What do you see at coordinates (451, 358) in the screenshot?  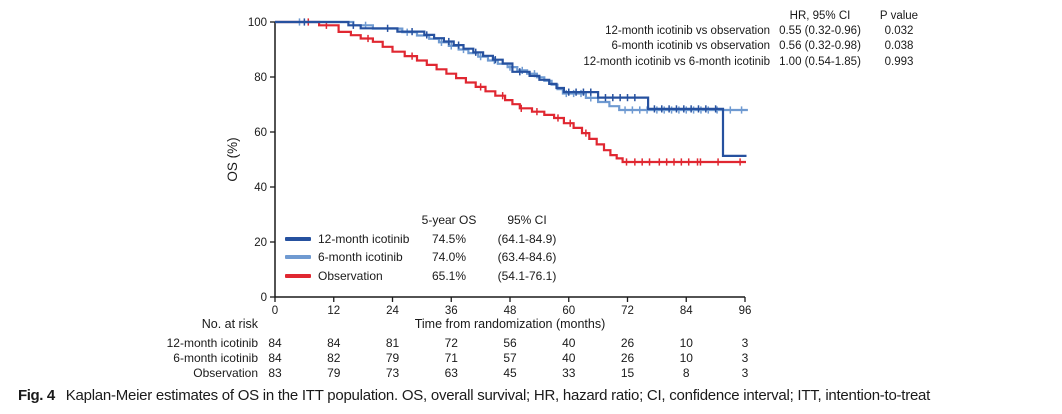 I see `at-risk-count: 71` at bounding box center [451, 358].